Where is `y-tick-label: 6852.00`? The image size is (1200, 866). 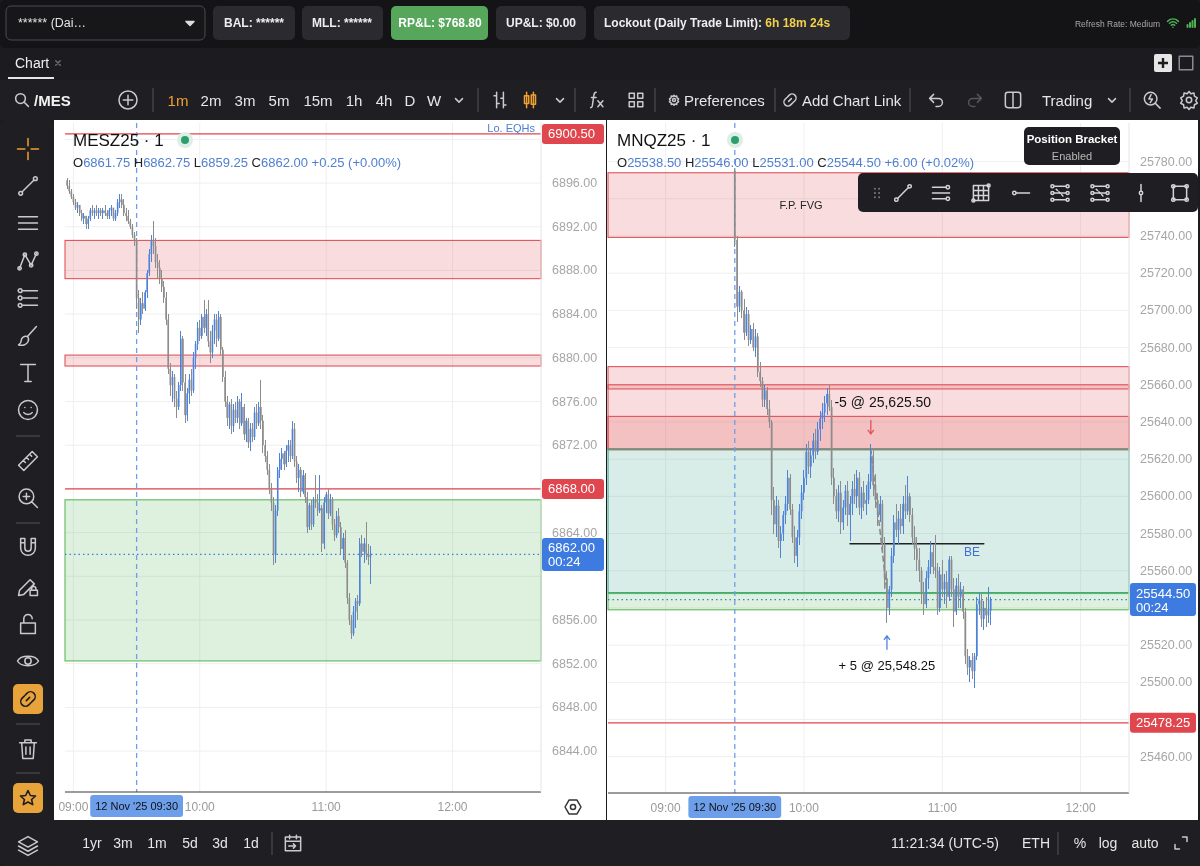 y-tick-label: 6852.00 is located at coordinates (575, 663).